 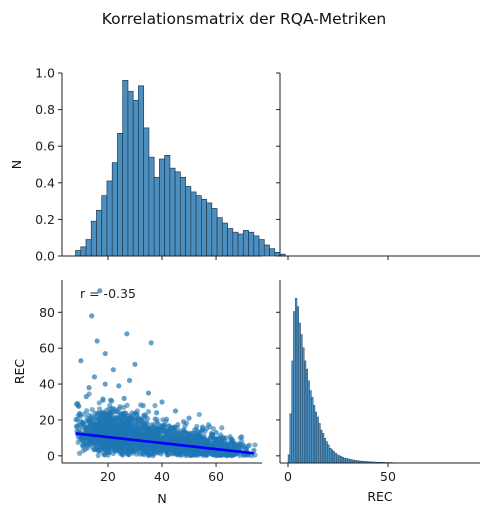 I want to click on x-tick-label: 0, so click(x=288, y=476).